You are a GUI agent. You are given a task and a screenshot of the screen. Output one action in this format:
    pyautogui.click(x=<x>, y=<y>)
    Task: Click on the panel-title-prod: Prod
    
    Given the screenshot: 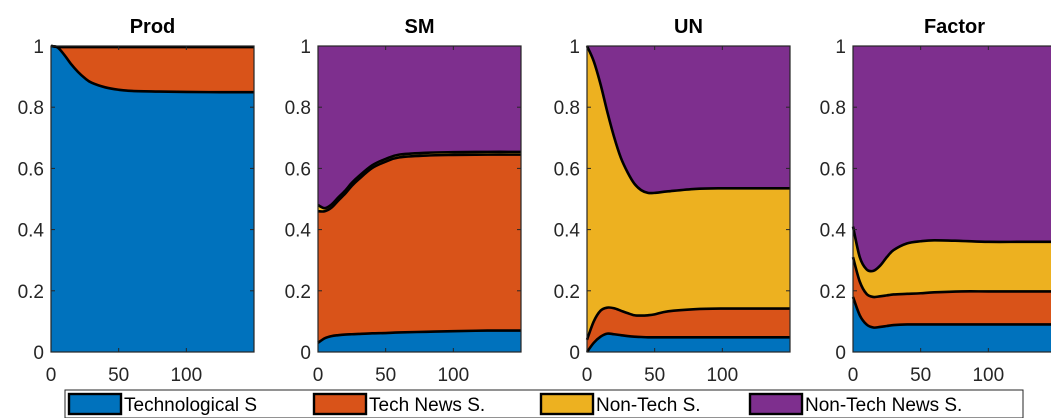 What is the action you would take?
    pyautogui.click(x=153, y=27)
    